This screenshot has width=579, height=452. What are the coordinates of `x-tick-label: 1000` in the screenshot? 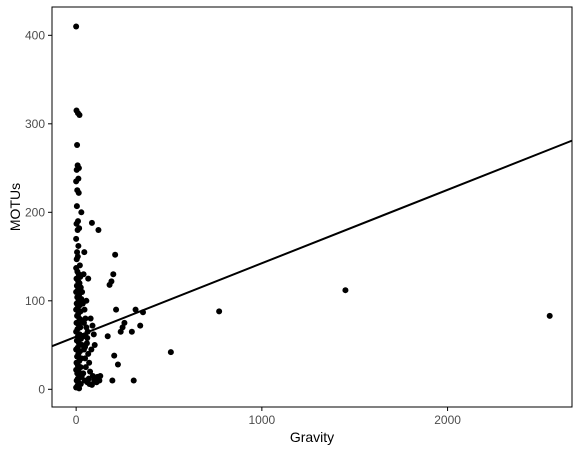 It's located at (262, 420).